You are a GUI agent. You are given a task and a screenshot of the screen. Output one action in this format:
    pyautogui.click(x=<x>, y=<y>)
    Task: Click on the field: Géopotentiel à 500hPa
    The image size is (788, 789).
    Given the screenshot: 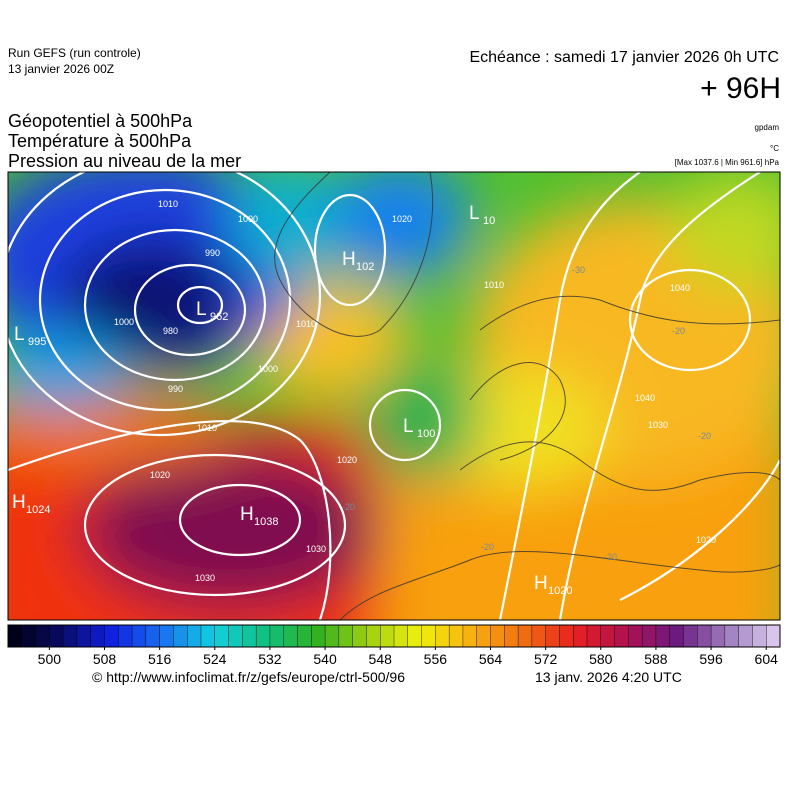 What is the action you would take?
    pyautogui.click(x=100, y=121)
    